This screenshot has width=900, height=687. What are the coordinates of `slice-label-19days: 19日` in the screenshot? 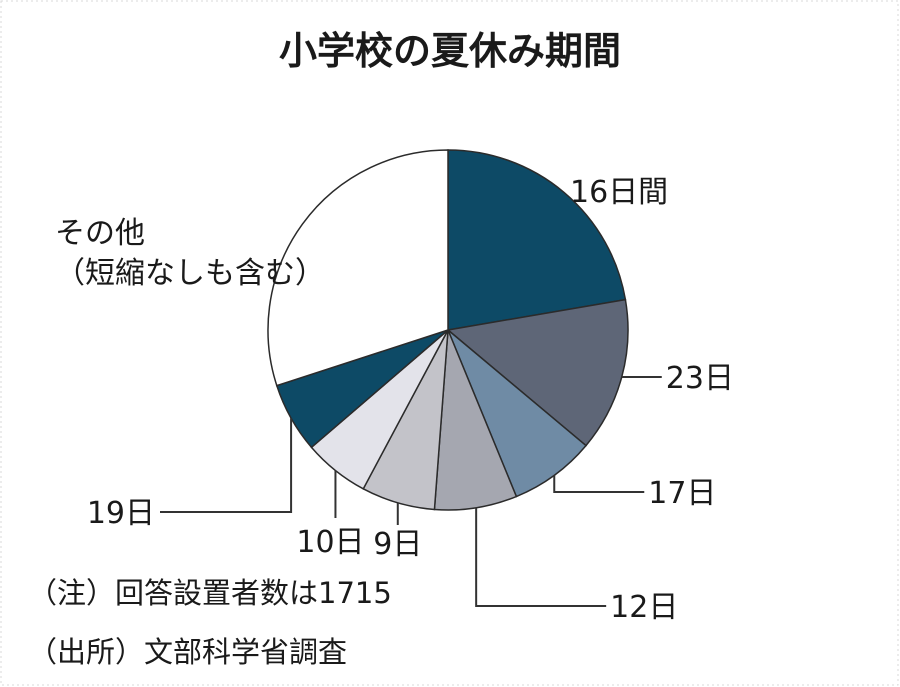 It's located at (121, 513).